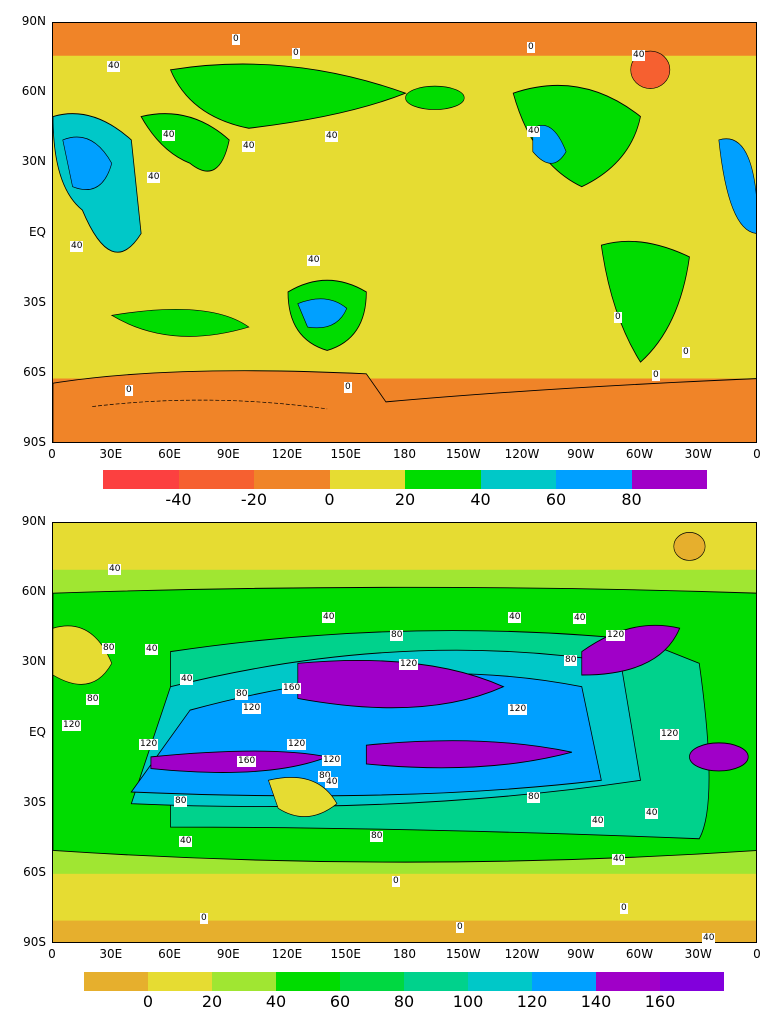 The image size is (776, 1024). What do you see at coordinates (463, 954) in the screenshot?
I see `lon-tick: 150W` at bounding box center [463, 954].